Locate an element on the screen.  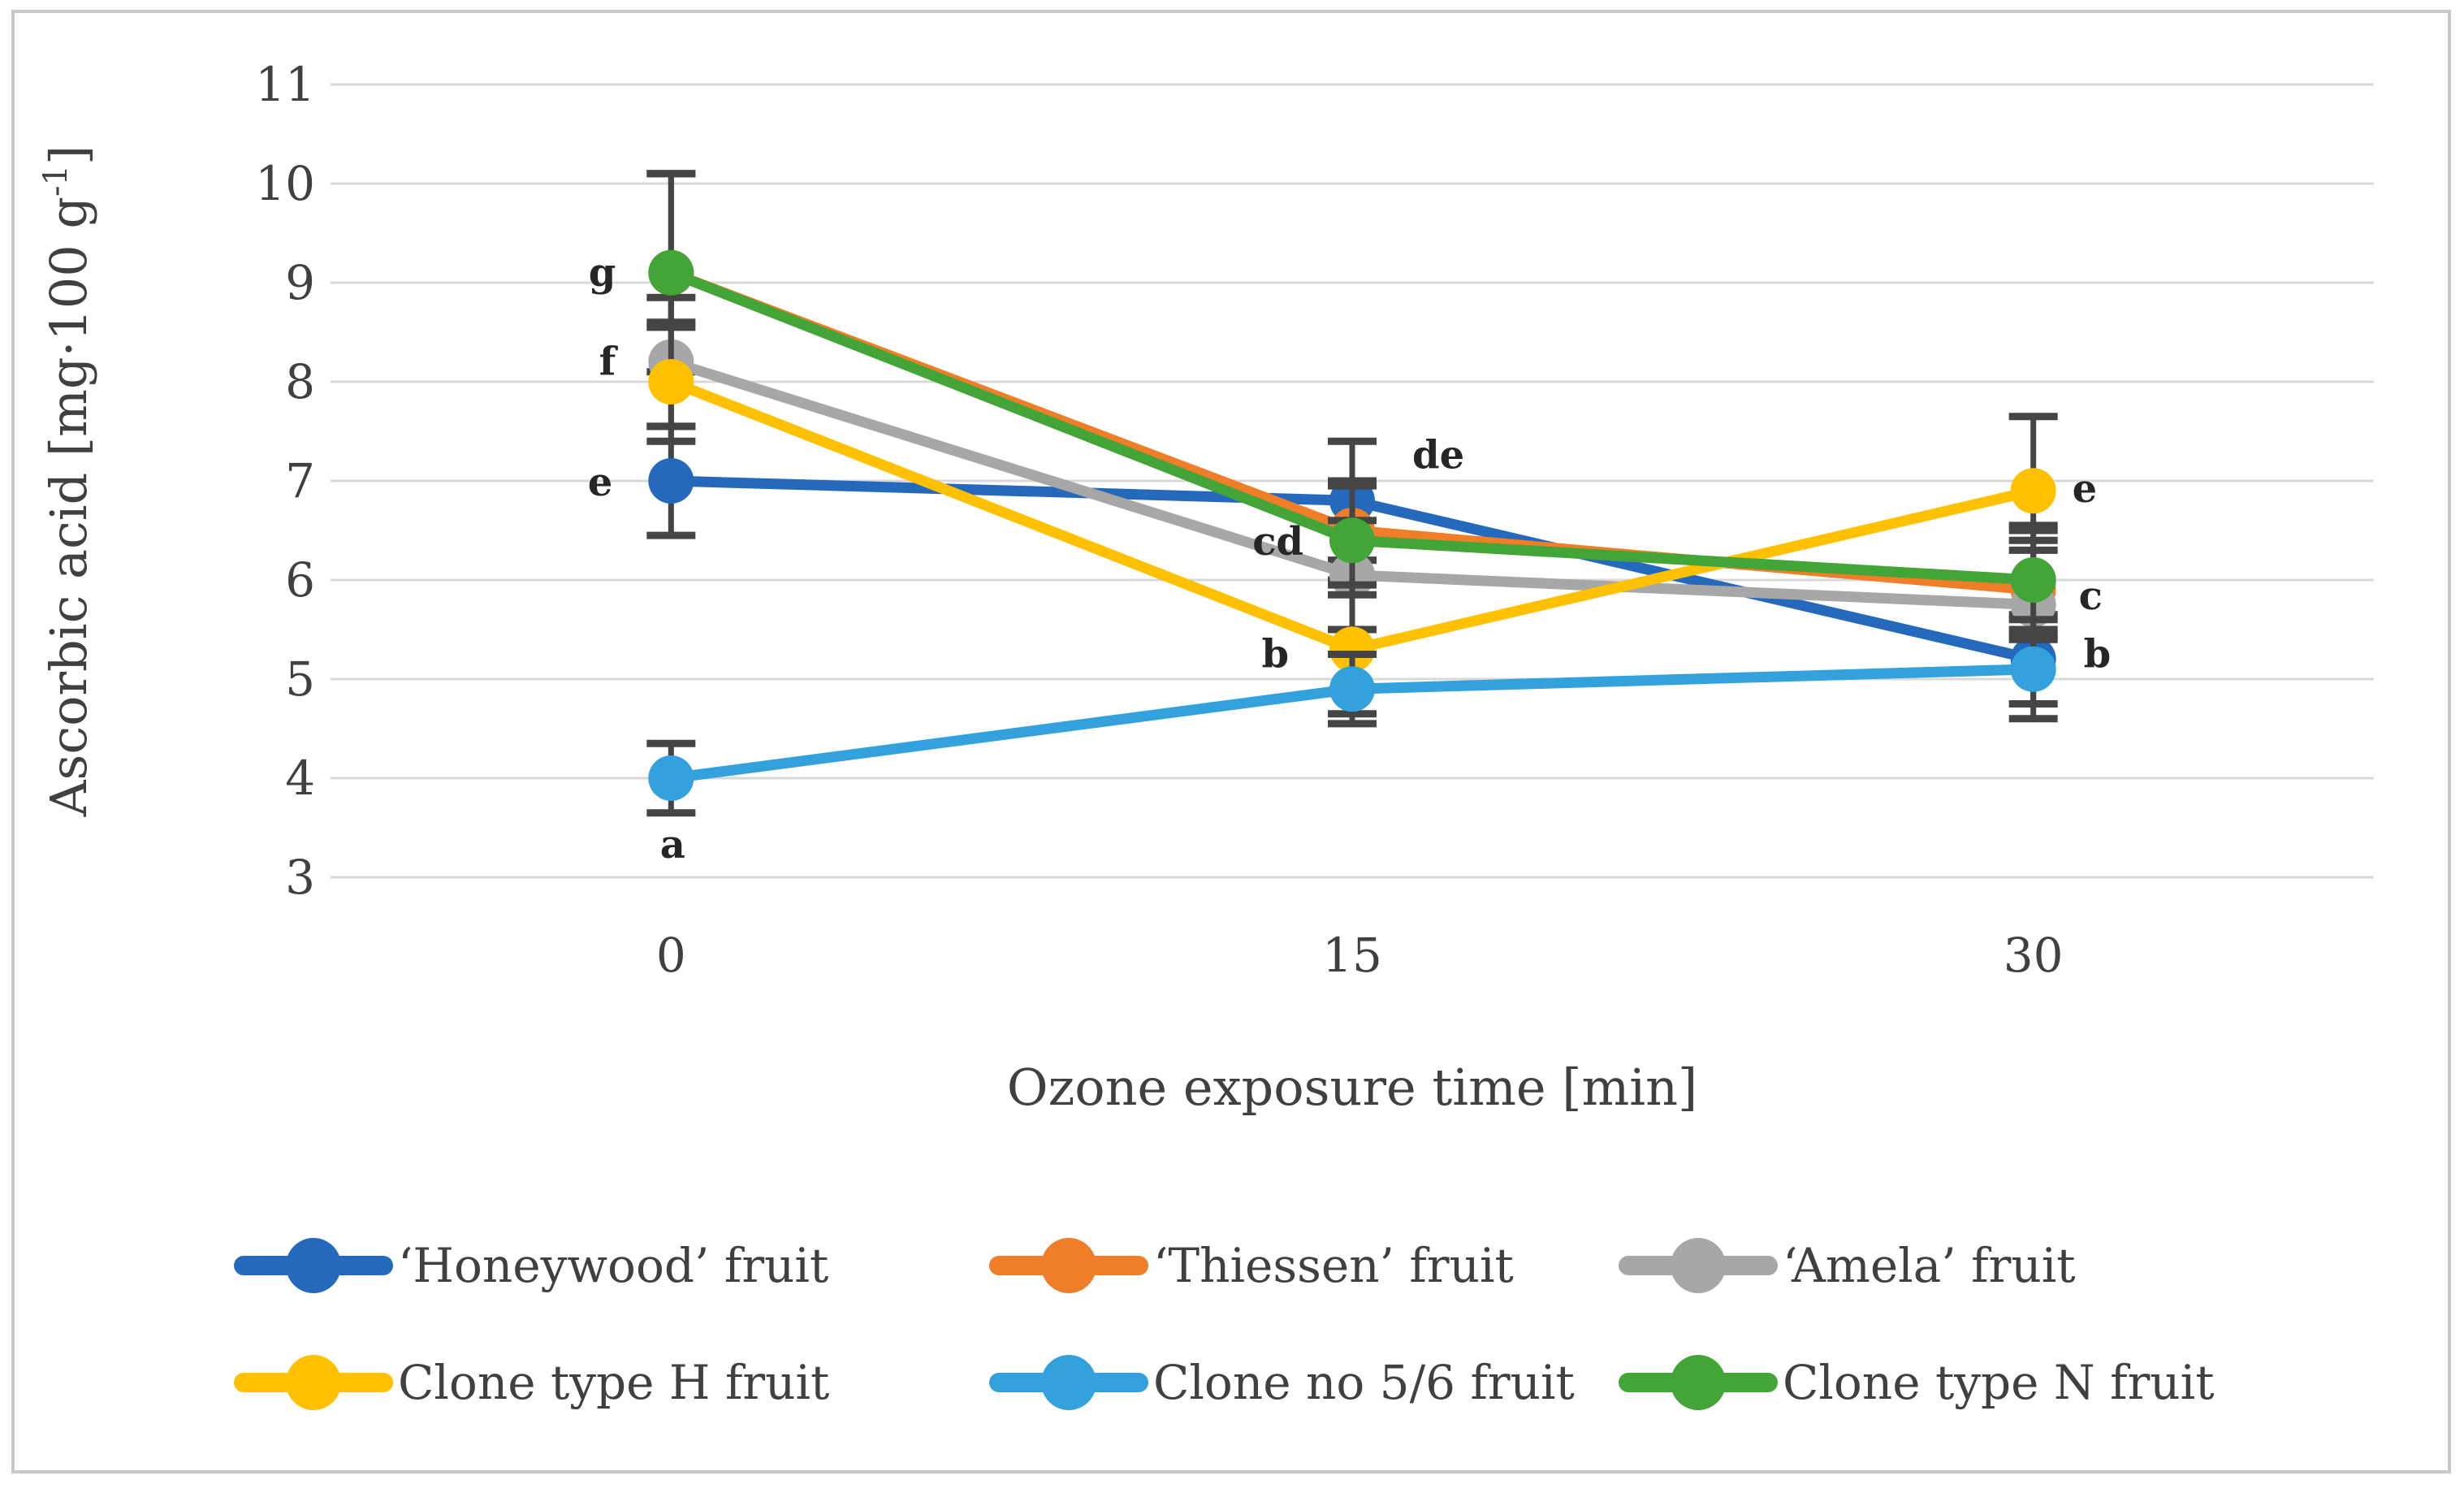
legend-item-5: Clone type N fruit is located at coordinates (1917, 1382).